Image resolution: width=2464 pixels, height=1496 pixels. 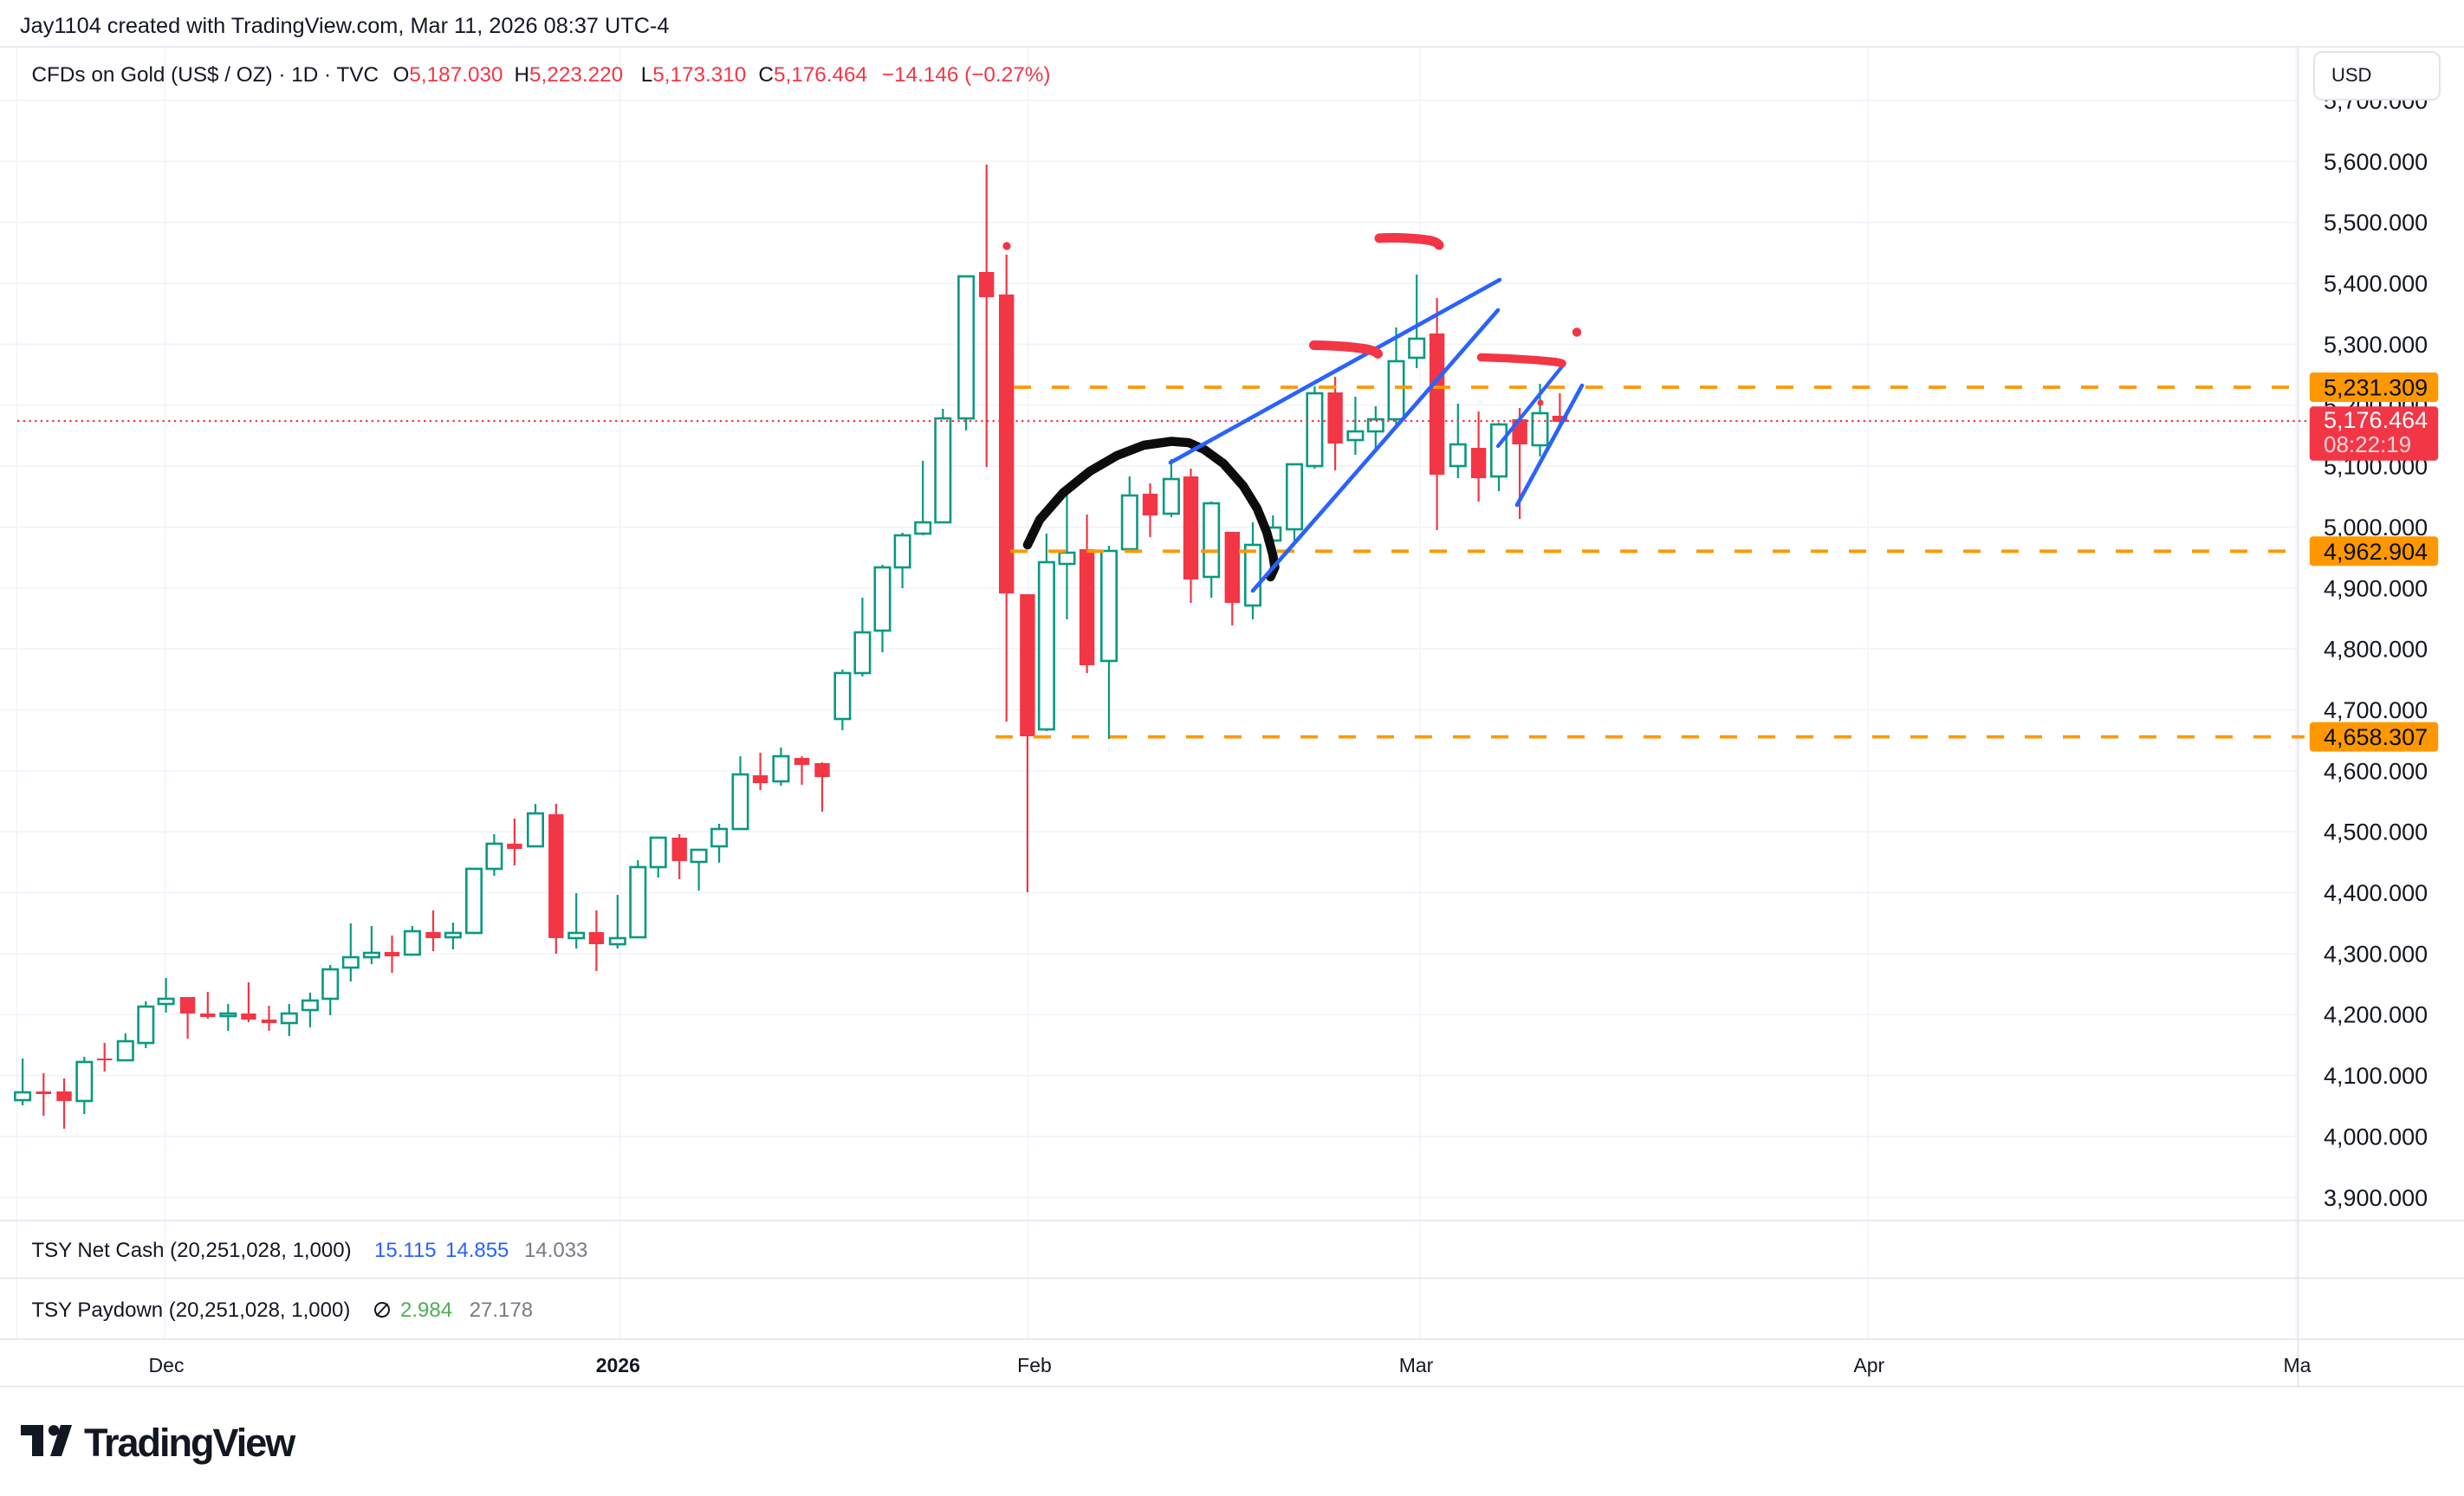 What do you see at coordinates (167, 1365) in the screenshot?
I see `svg-text: Dec` at bounding box center [167, 1365].